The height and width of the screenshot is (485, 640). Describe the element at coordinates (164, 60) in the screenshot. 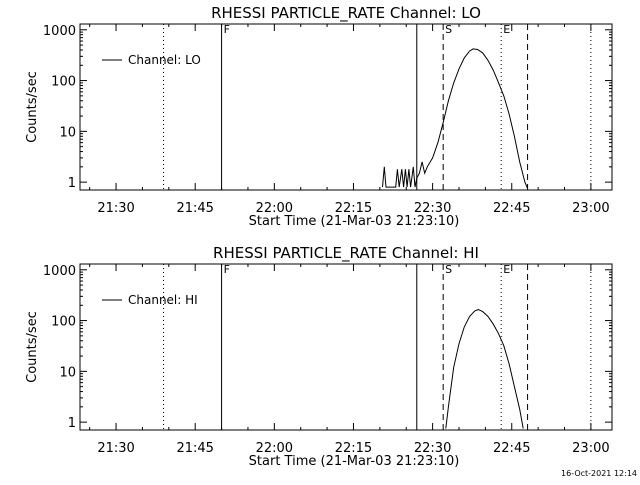

I see `legend-label: Channel: LO` at that location.